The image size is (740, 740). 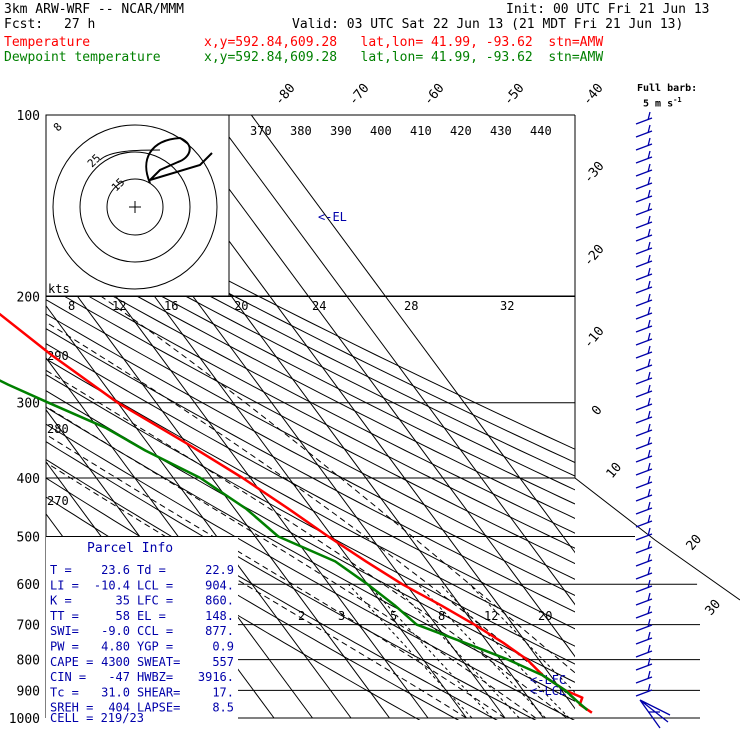 I want to click on hodograph-trace, so click(x=179, y=160).